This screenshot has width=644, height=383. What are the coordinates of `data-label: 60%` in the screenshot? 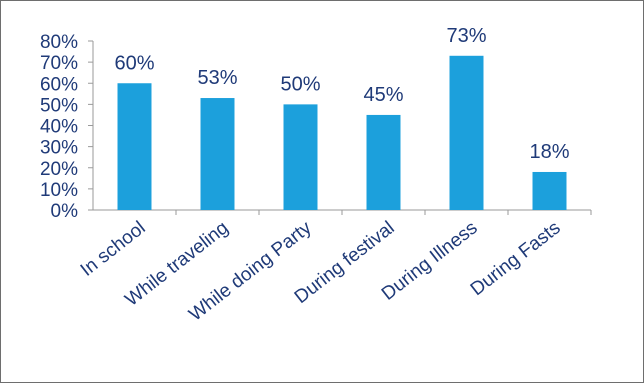 It's located at (134, 63).